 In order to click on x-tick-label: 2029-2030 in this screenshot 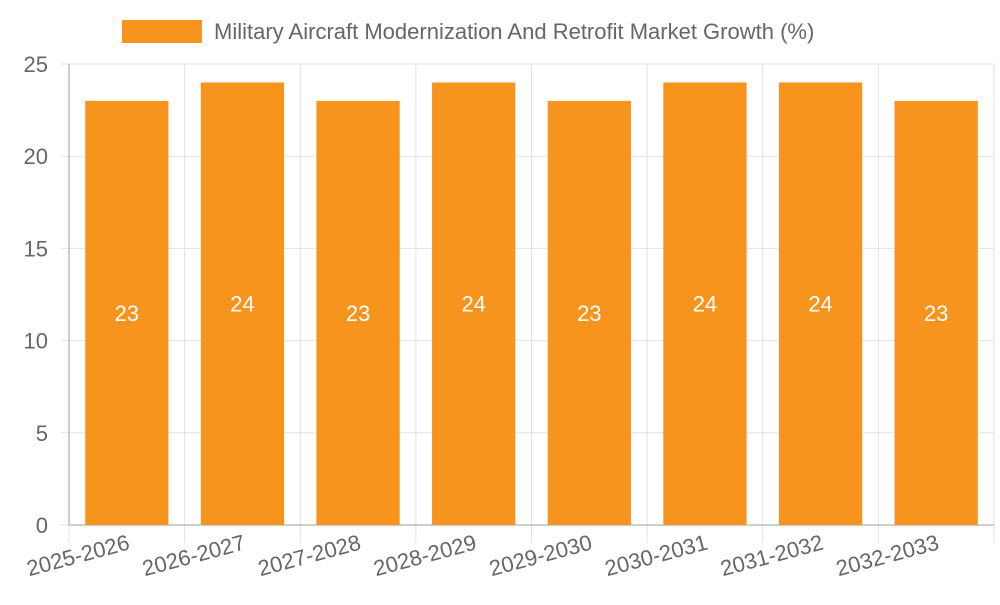, I will do `click(541, 555)`.